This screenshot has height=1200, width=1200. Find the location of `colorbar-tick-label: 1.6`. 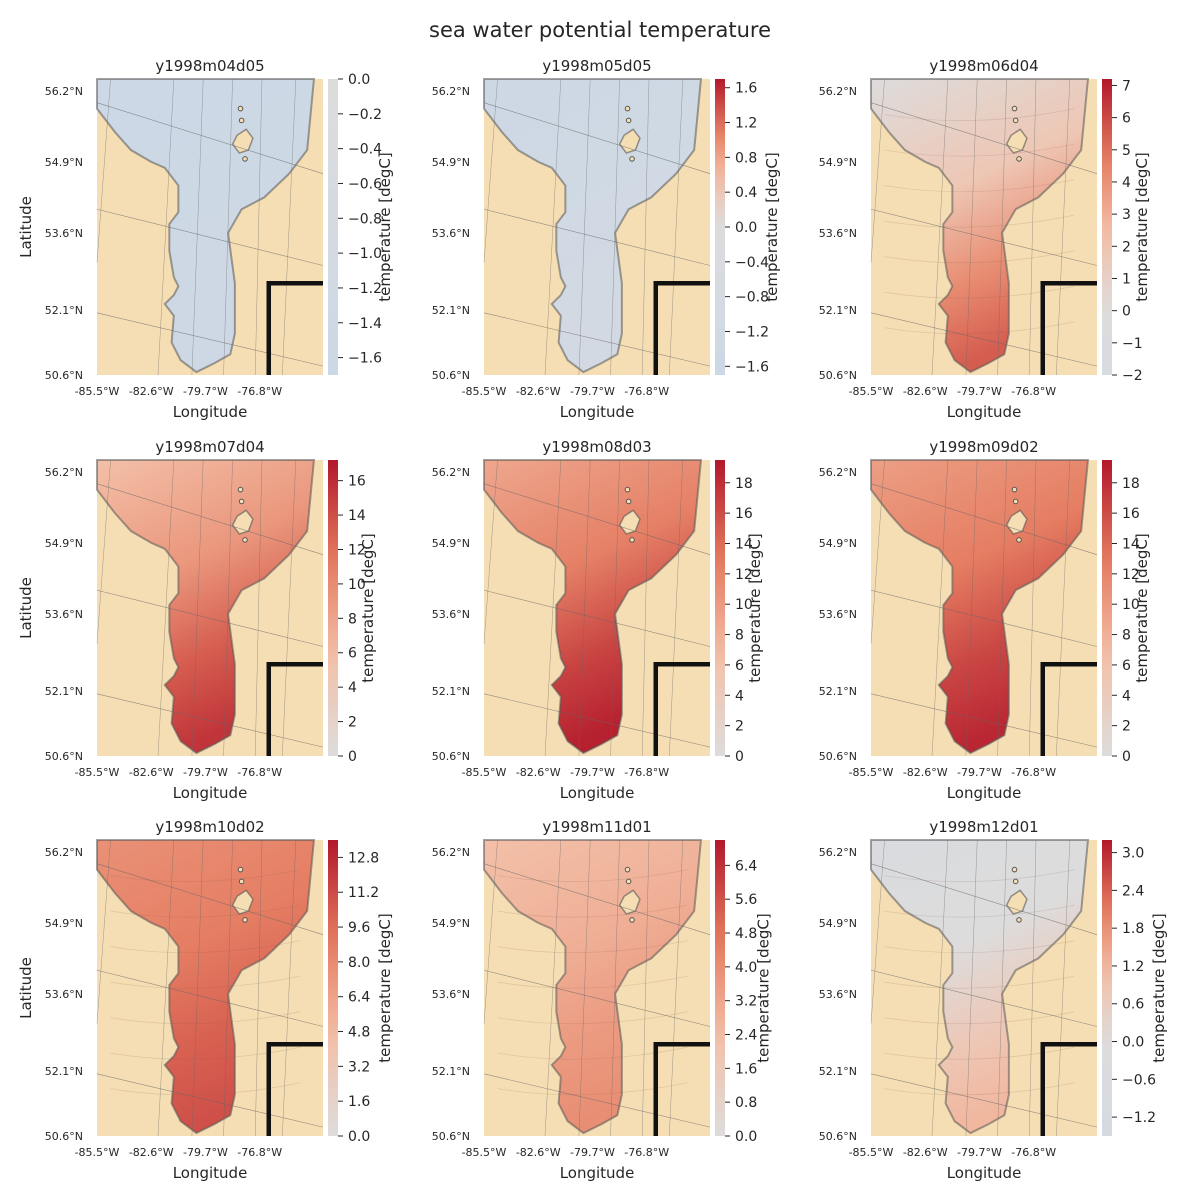

colorbar-tick-label: 1.6 is located at coordinates (359, 1102).